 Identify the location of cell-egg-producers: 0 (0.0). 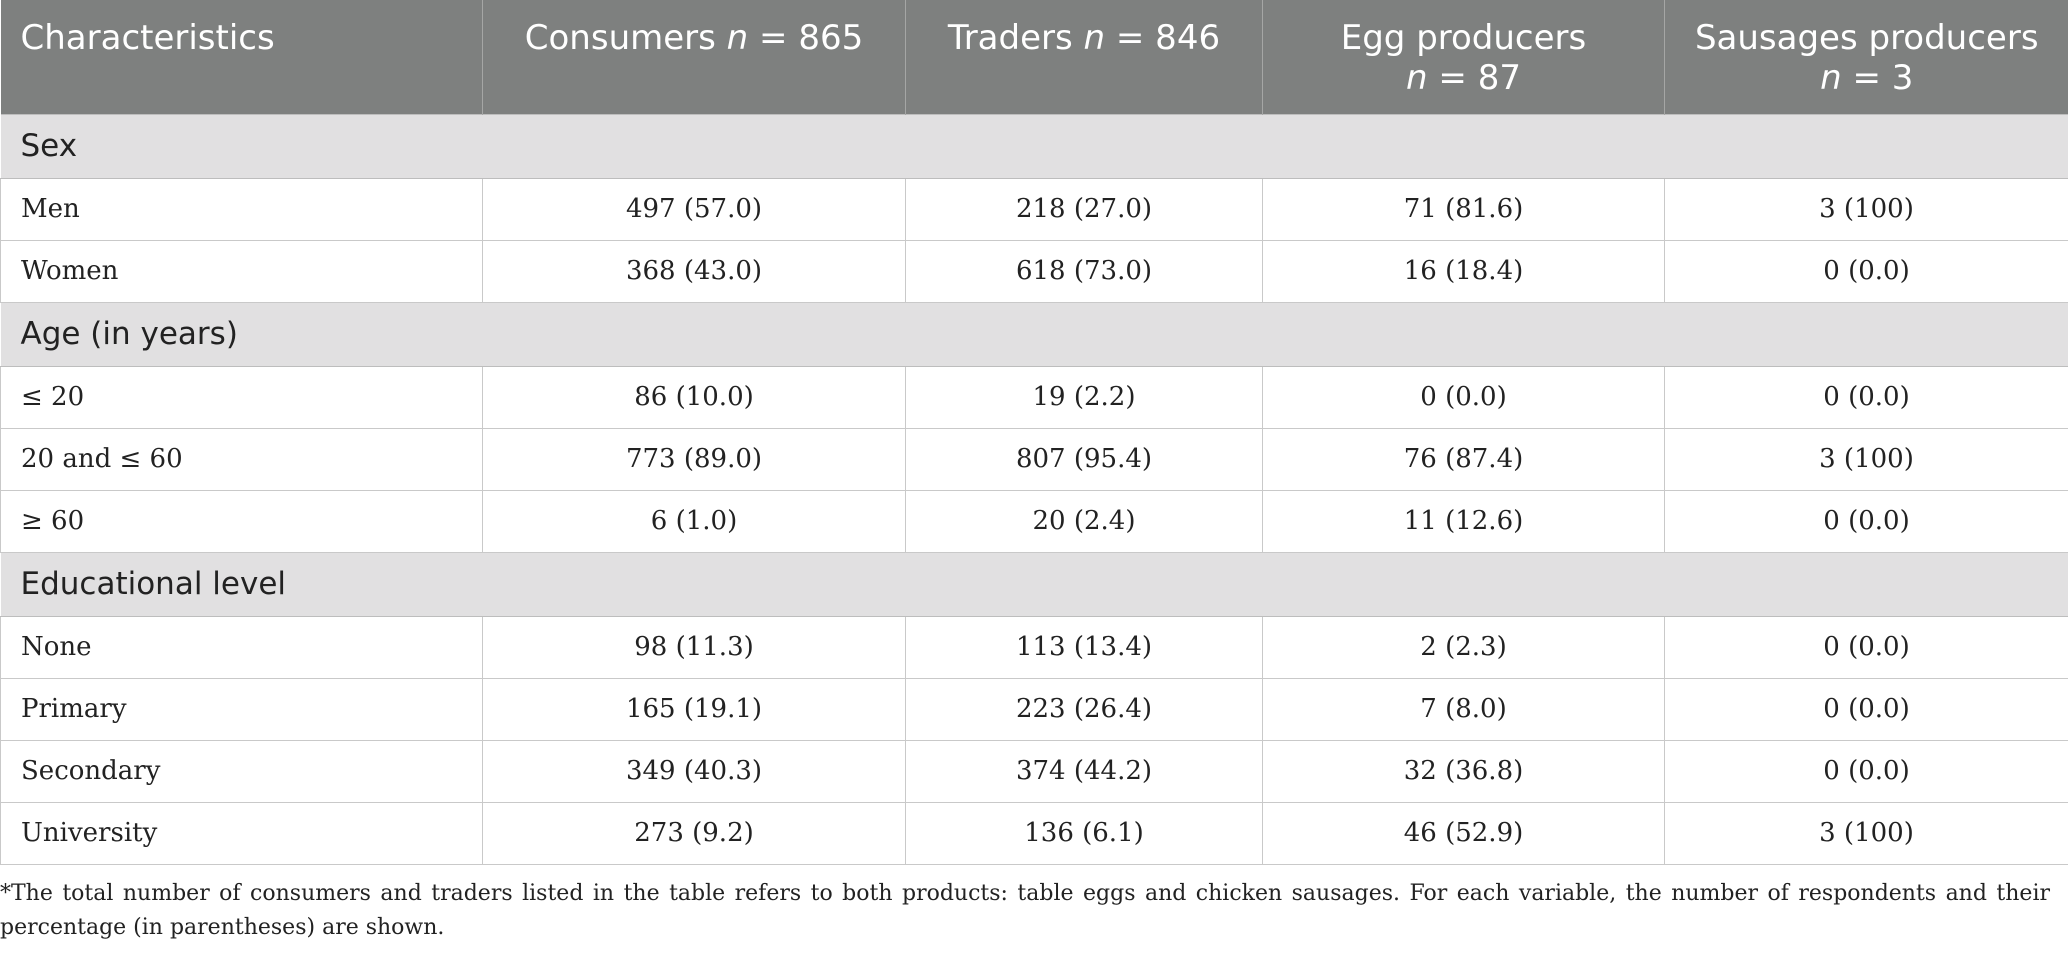
(1463, 397).